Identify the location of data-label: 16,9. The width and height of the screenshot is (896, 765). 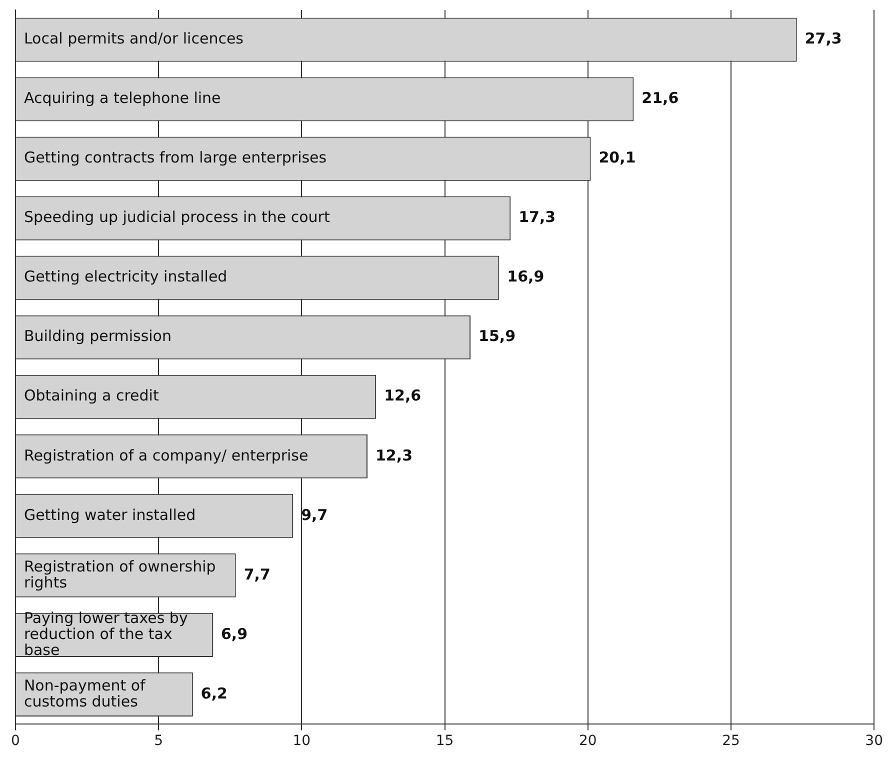
(525, 277).